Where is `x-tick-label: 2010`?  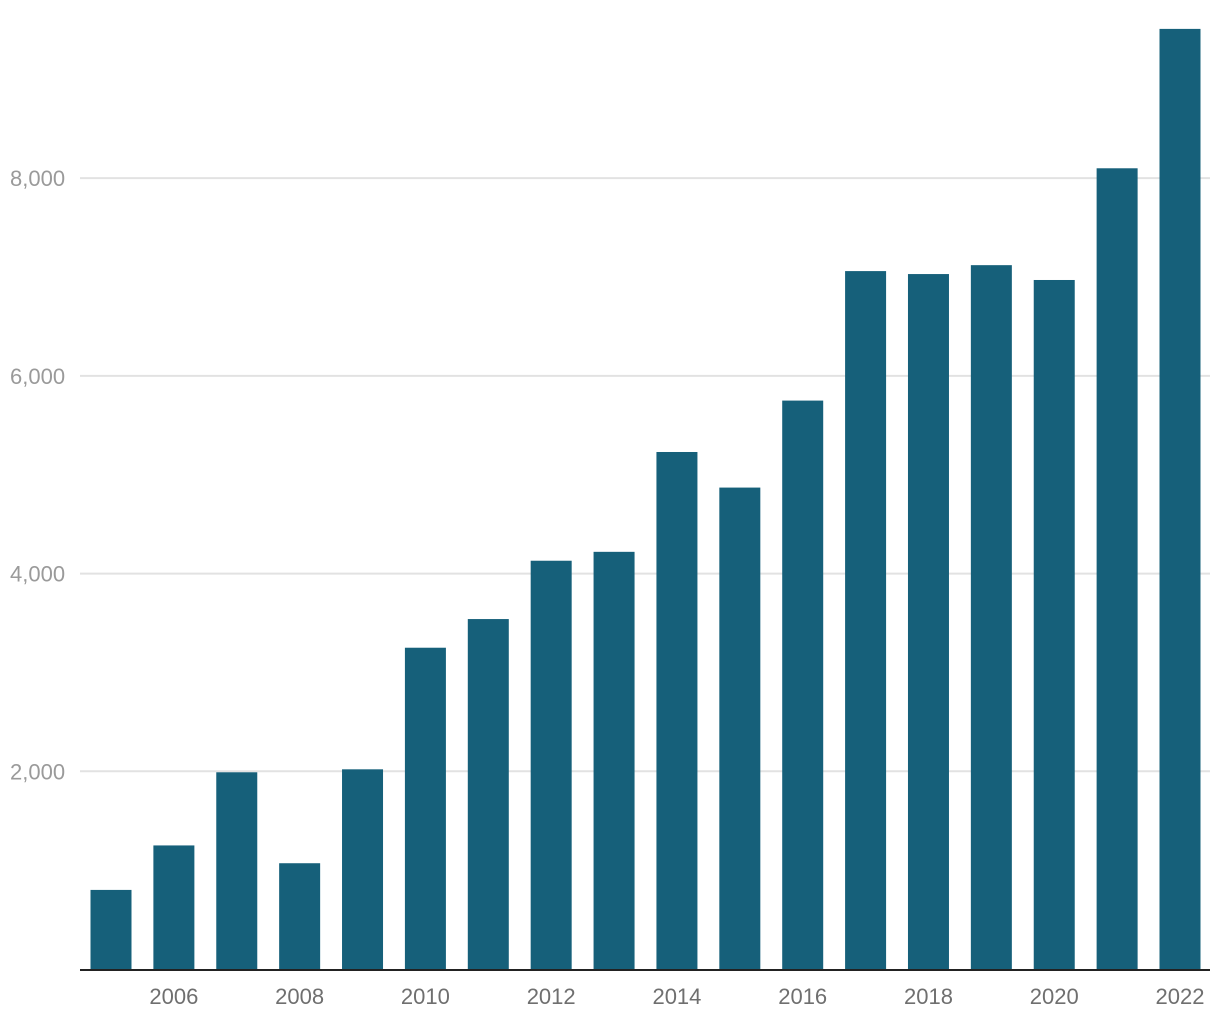 x-tick-label: 2010 is located at coordinates (425, 996).